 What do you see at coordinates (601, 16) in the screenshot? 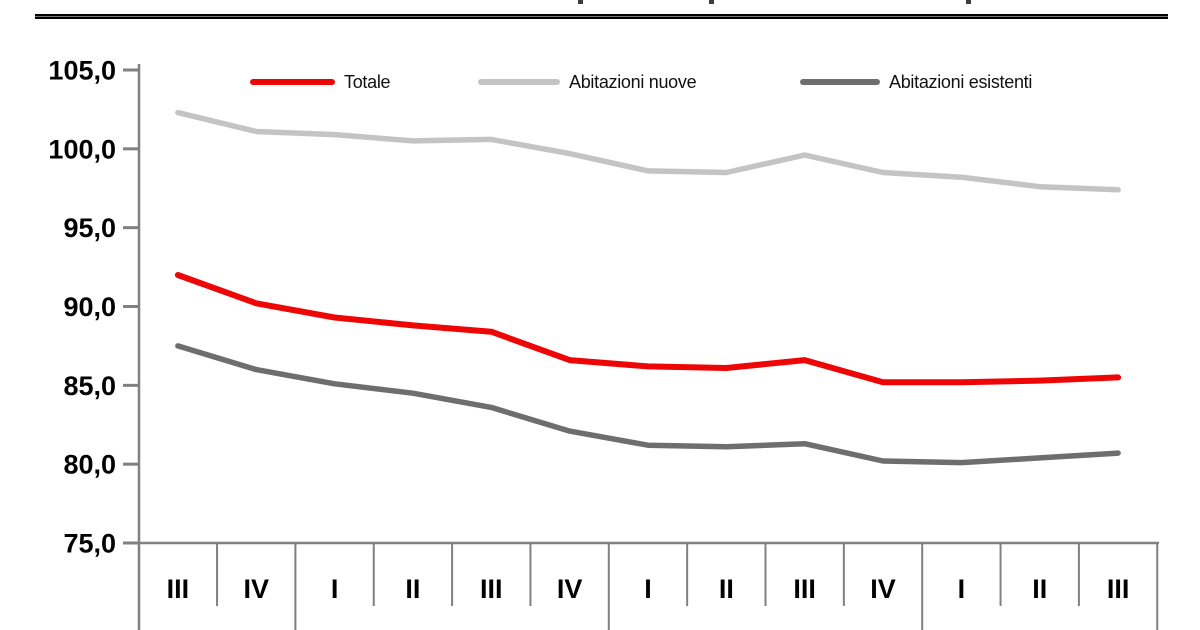
I see `title-divider-rule` at bounding box center [601, 16].